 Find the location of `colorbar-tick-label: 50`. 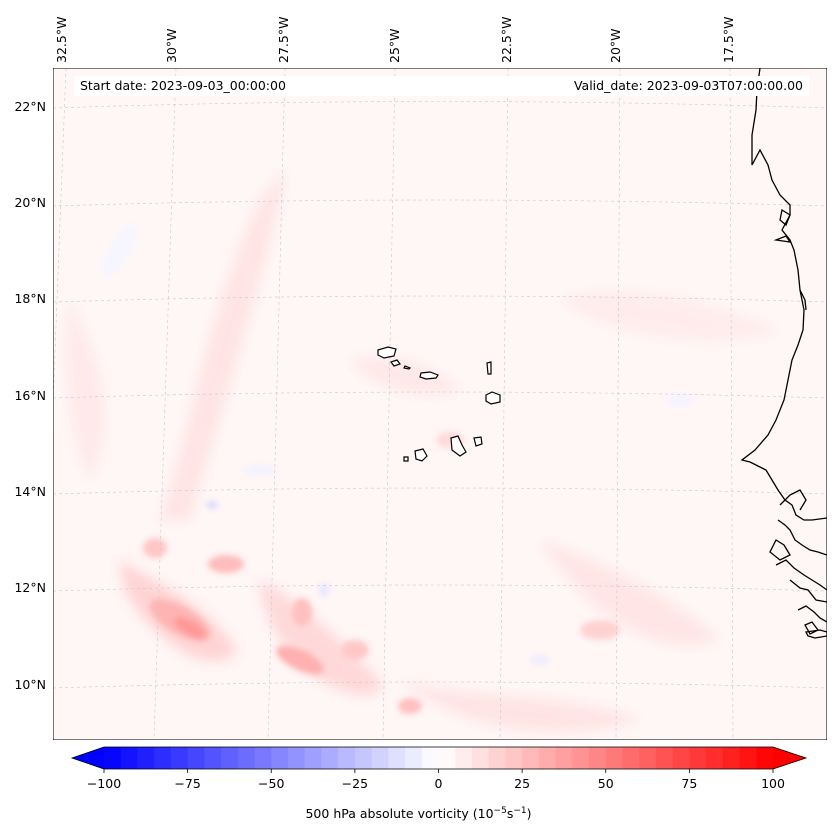

colorbar-tick-label: 50 is located at coordinates (606, 783).